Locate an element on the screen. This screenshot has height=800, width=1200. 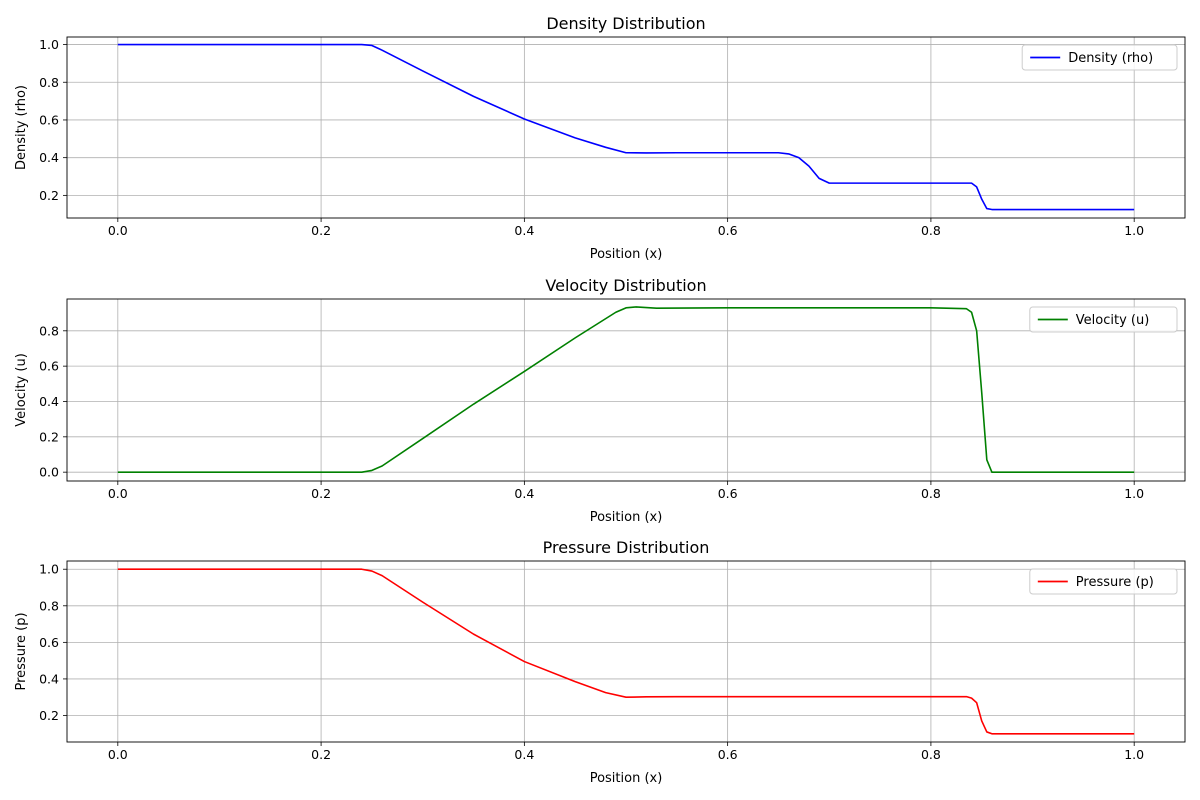
legend: Pressure (p) is located at coordinates (1103, 581).